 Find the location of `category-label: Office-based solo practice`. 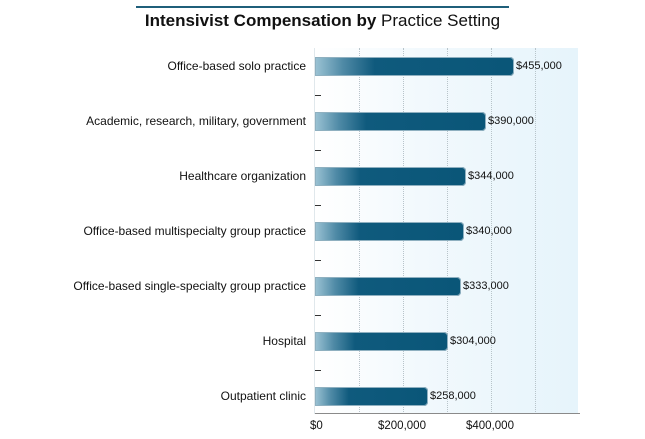

category-label: Office-based solo practice is located at coordinates (236, 66).